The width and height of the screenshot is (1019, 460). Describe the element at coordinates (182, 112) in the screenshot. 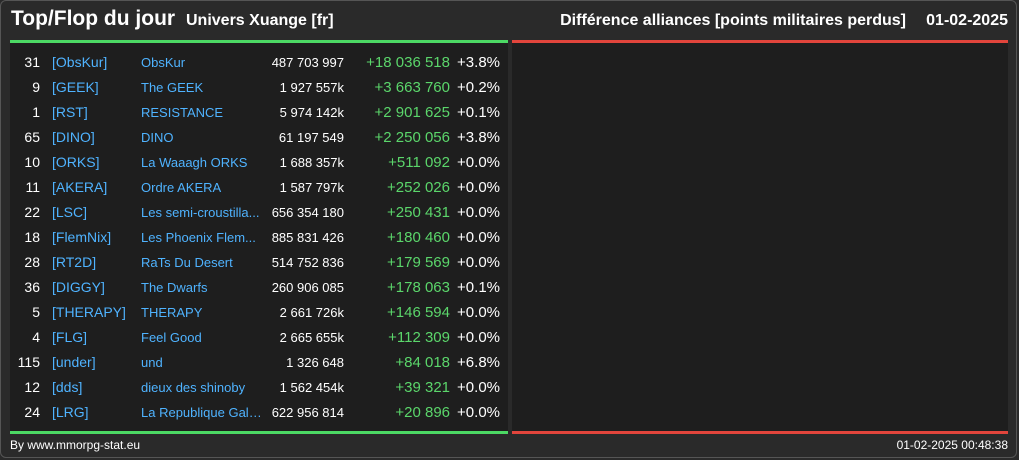

I see `alliance-name-link: RESISTANCE` at that location.